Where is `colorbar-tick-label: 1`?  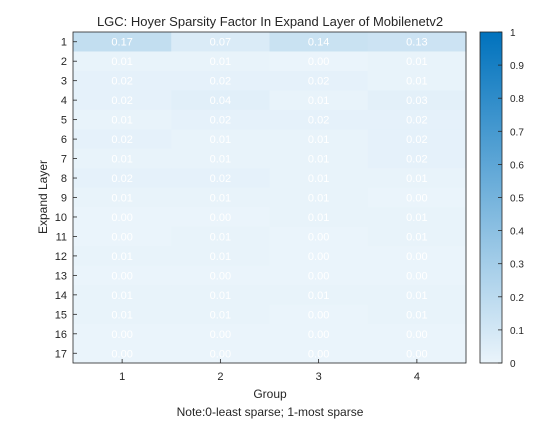 colorbar-tick-label: 1 is located at coordinates (513, 33).